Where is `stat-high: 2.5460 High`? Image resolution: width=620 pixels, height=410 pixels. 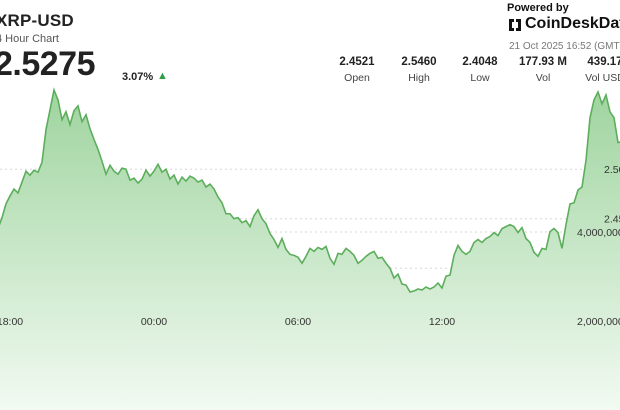 stat-high: 2.5460 High is located at coordinates (419, 70).